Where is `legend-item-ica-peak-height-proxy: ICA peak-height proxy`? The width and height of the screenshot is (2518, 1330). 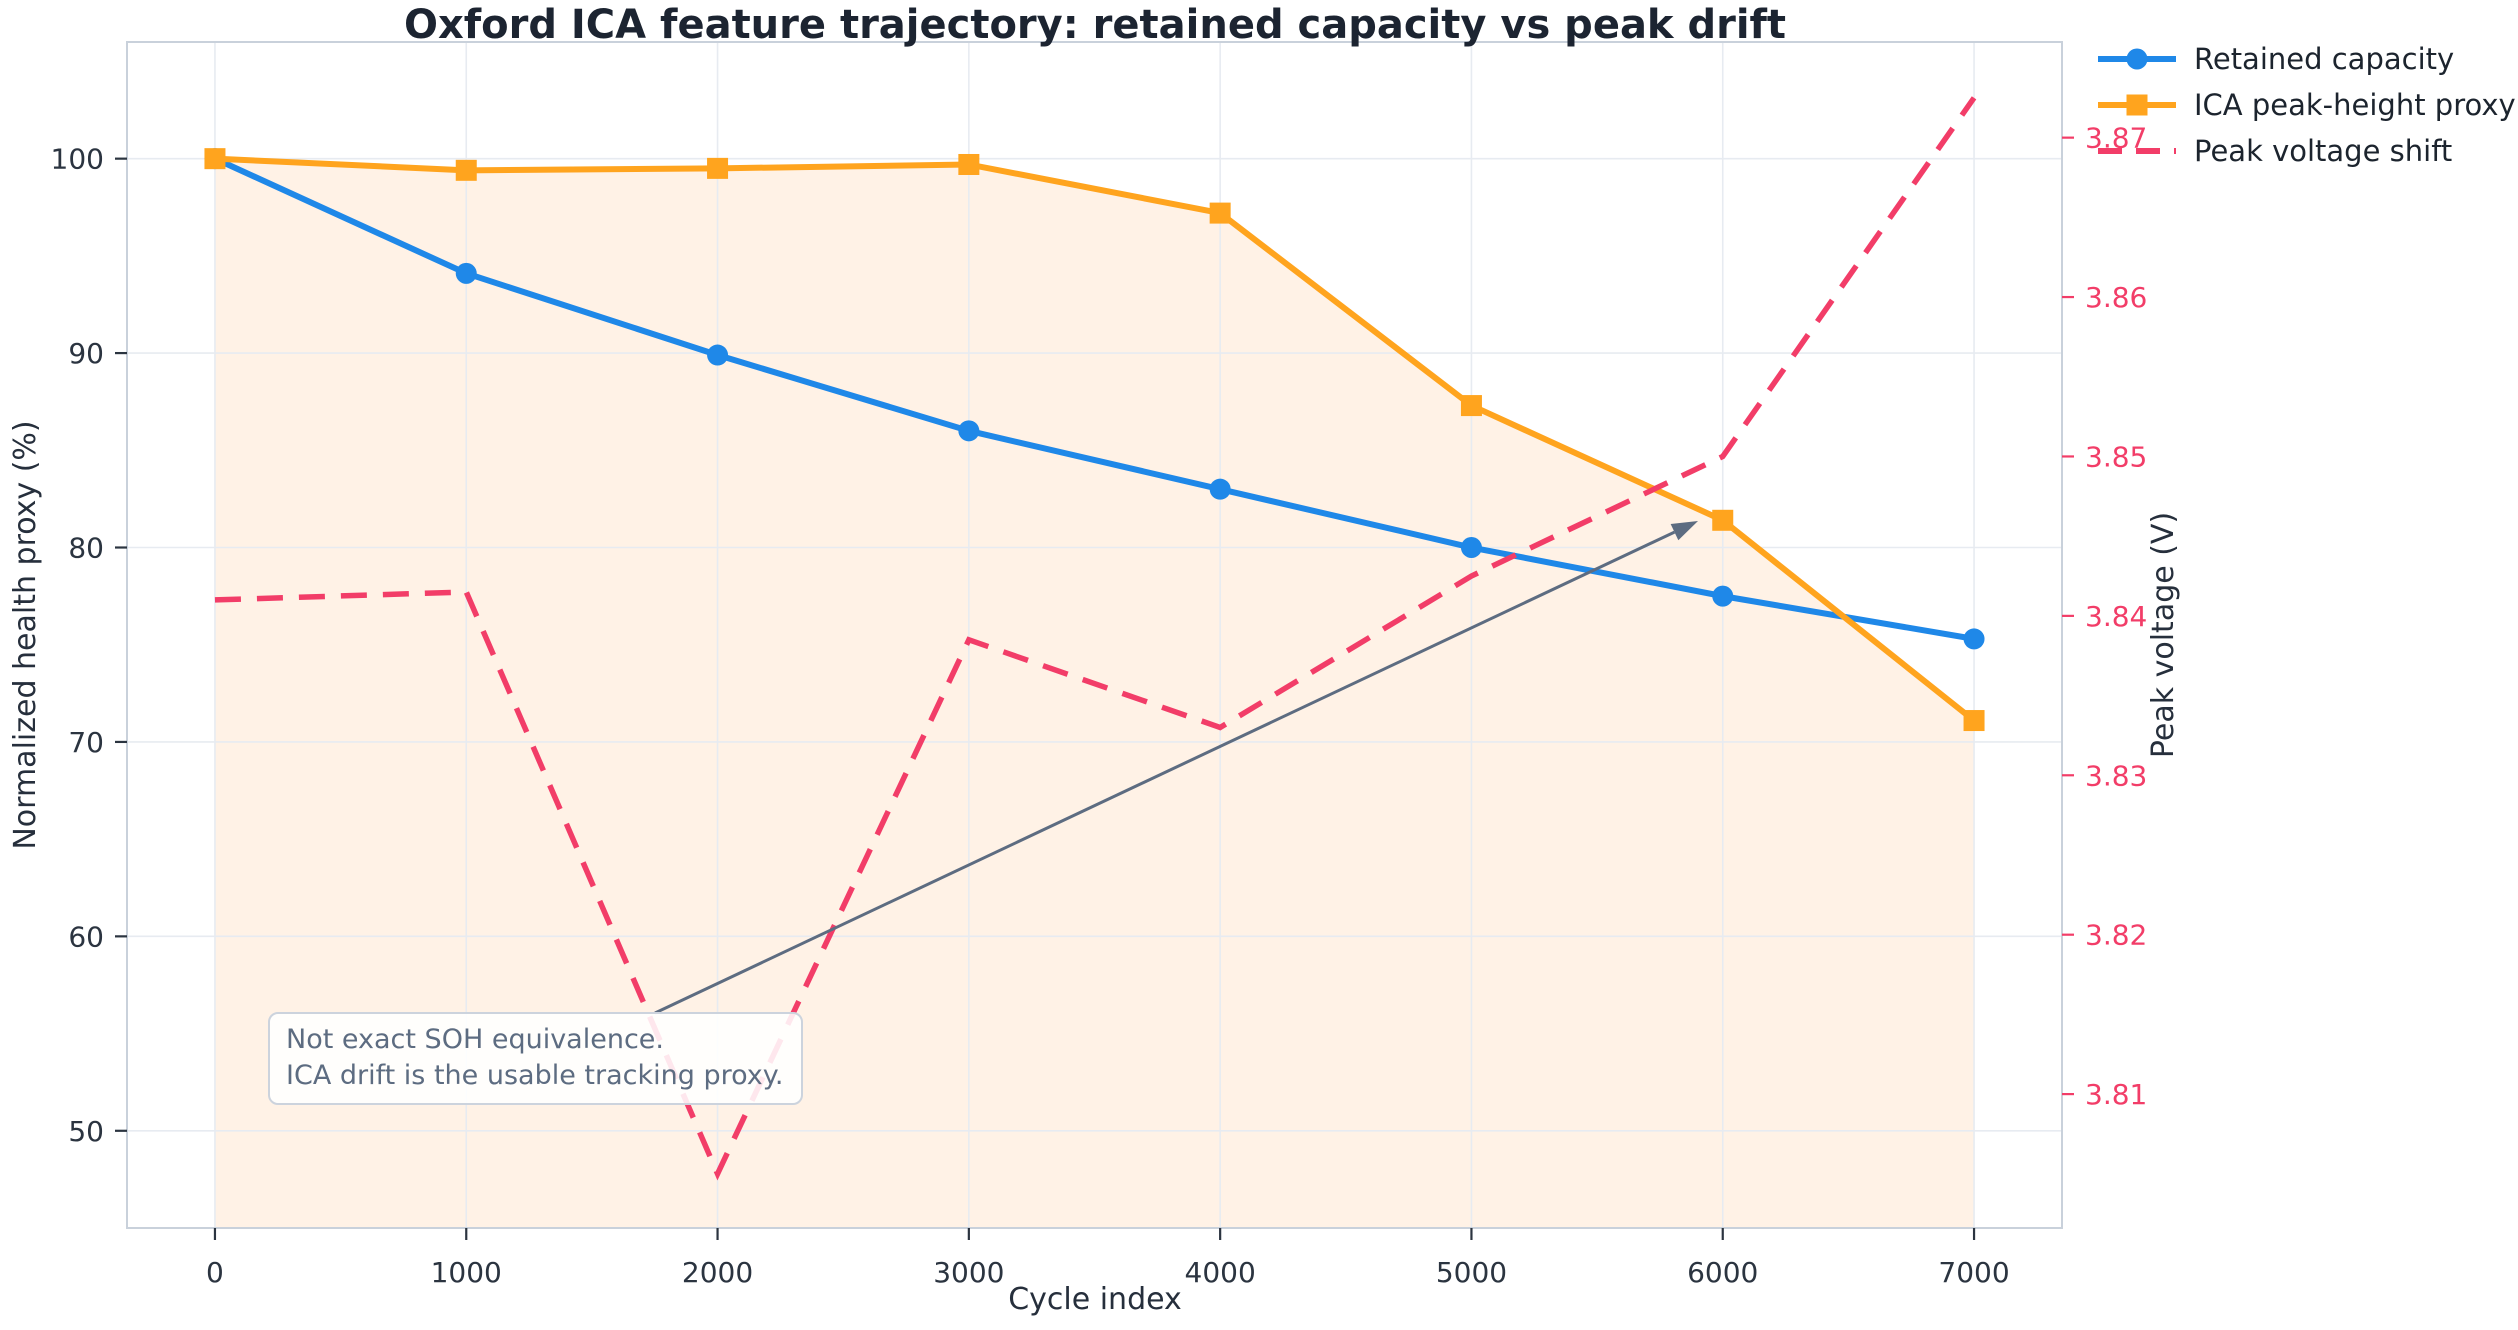 legend-item-ica-peak-height-proxy: ICA peak-height proxy is located at coordinates (2306, 105).